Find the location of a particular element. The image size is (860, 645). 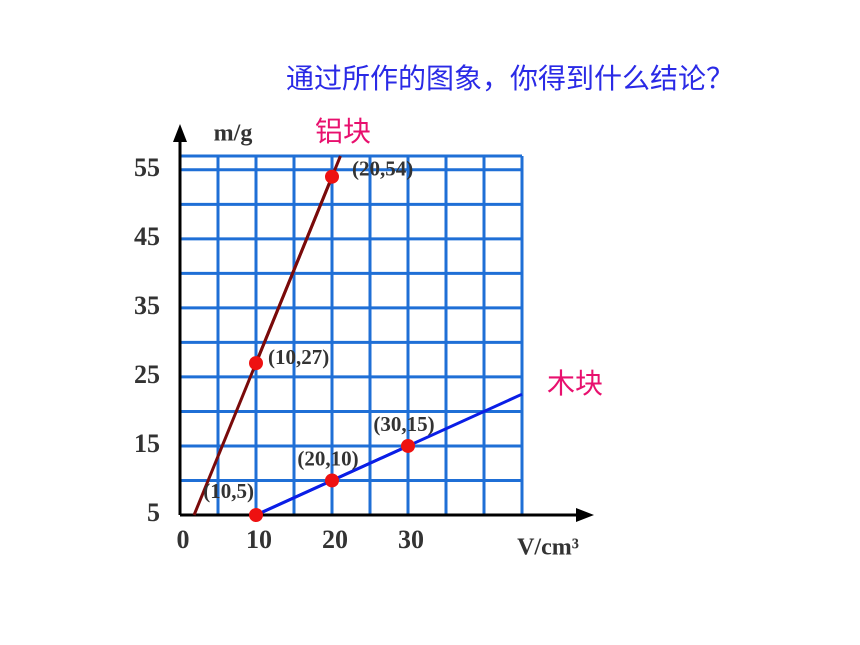

series-line is located at coordinates (294, 270).